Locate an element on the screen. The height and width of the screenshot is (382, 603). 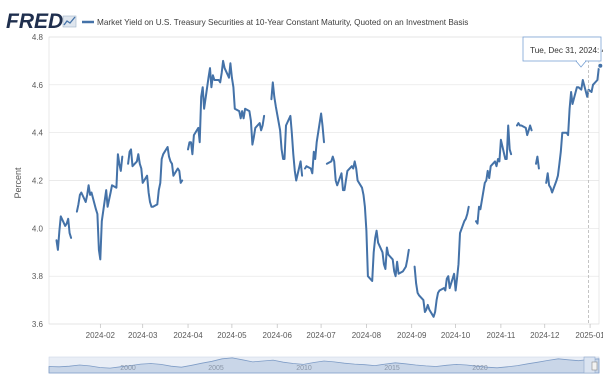
navigator-series is located at coordinates (324, 365).